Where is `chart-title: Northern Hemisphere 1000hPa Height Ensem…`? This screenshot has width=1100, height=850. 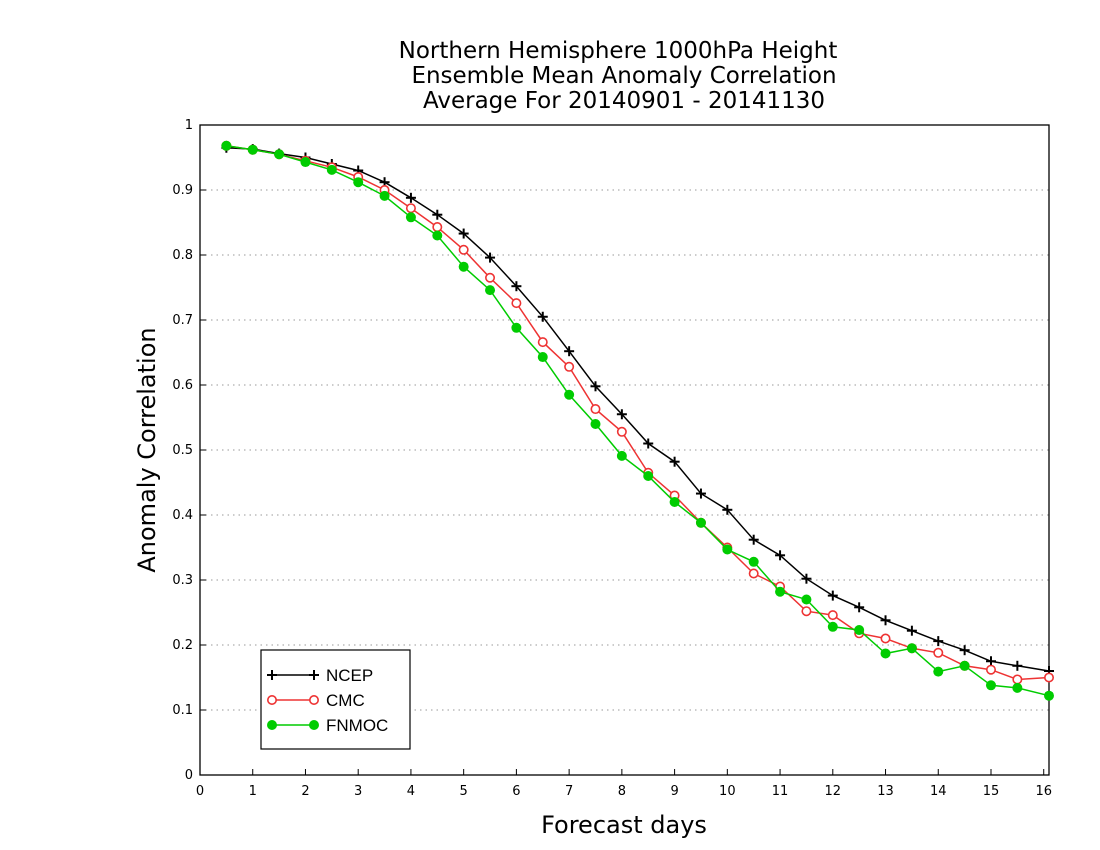 chart-title: Northern Hemisphere 1000hPa Height Ensem… is located at coordinates (618, 76).